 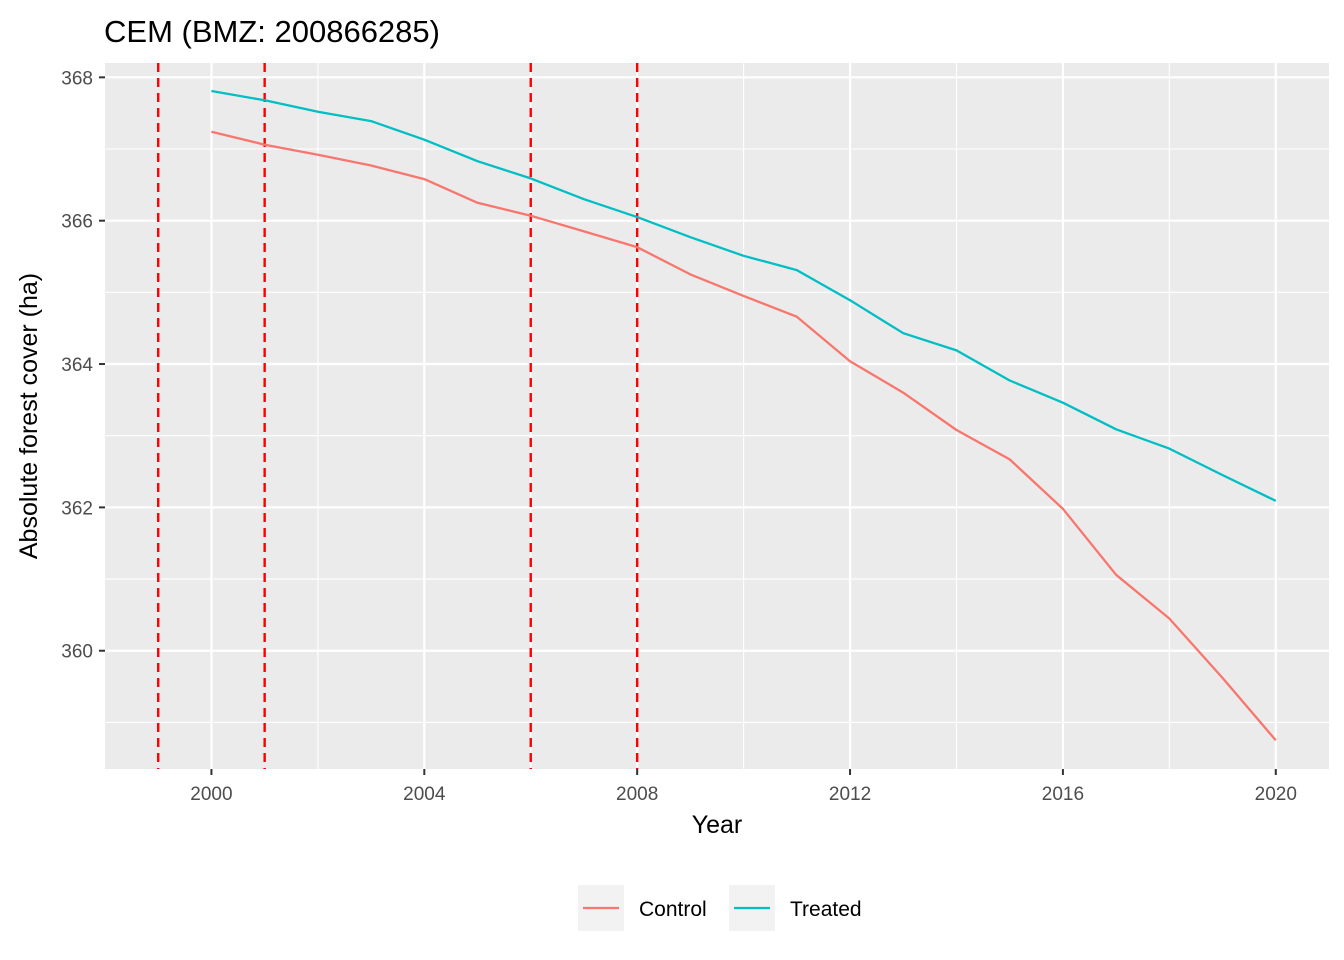 What do you see at coordinates (637, 794) in the screenshot?
I see `x-tick-label: 2008` at bounding box center [637, 794].